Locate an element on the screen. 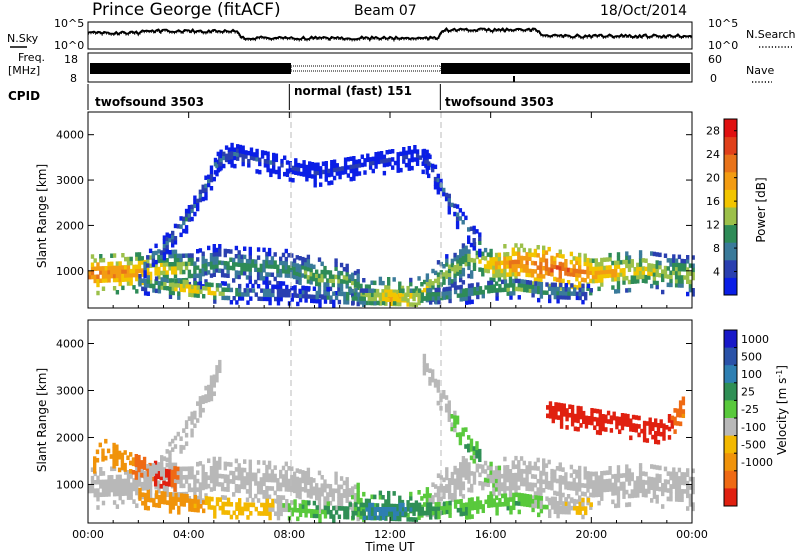  colorbar-swatch is located at coordinates (730, 356).